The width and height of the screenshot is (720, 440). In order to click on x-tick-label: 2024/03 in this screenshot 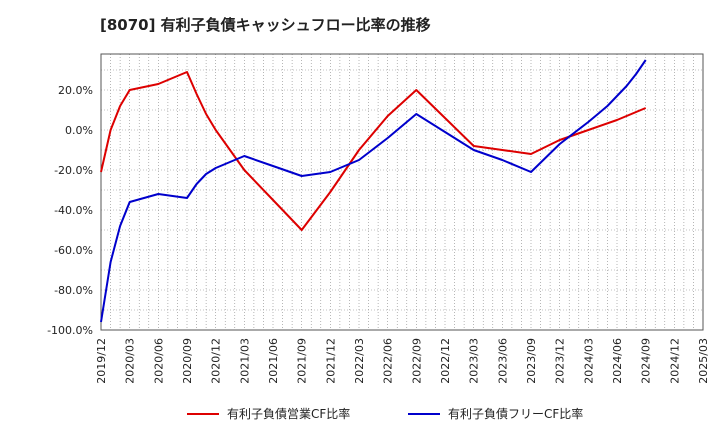, I will do `click(588, 361)`.